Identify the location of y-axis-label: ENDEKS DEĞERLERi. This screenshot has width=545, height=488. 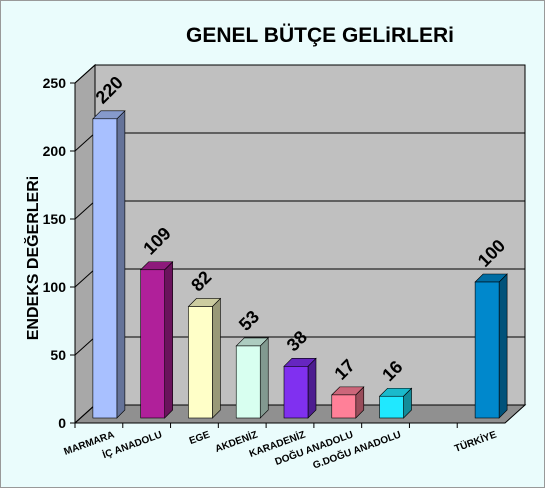
(32, 258).